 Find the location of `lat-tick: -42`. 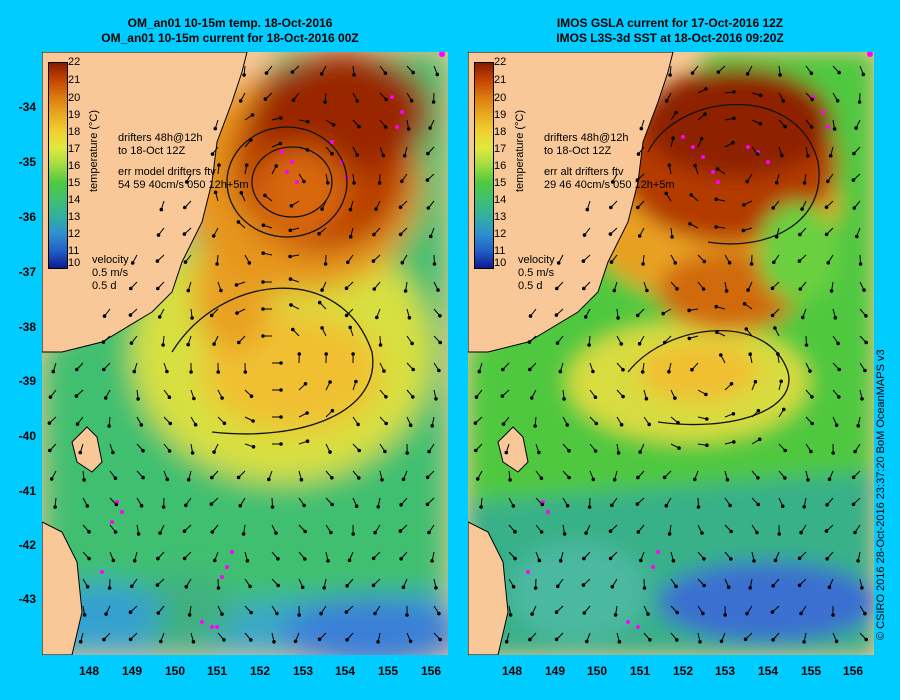

lat-tick: -42 is located at coordinates (27, 545).